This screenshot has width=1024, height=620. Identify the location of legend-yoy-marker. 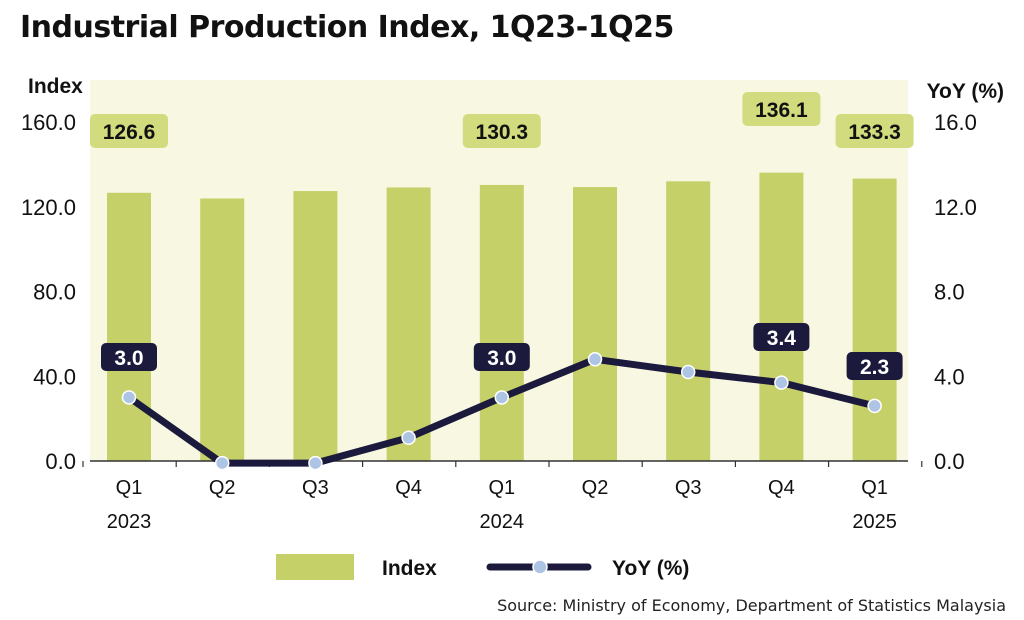
(540, 567).